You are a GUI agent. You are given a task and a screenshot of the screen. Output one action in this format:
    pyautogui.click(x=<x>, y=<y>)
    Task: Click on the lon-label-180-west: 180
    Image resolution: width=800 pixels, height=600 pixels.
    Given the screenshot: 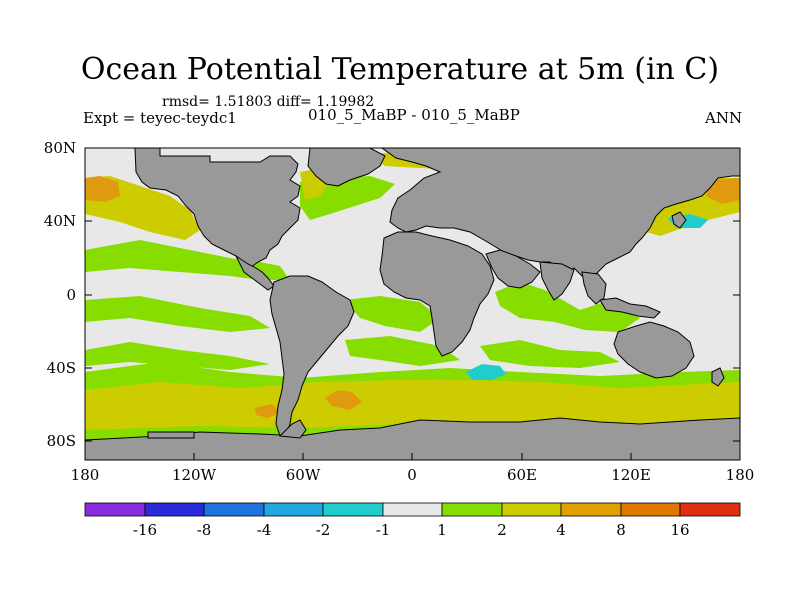 What is the action you would take?
    pyautogui.click(x=85, y=475)
    